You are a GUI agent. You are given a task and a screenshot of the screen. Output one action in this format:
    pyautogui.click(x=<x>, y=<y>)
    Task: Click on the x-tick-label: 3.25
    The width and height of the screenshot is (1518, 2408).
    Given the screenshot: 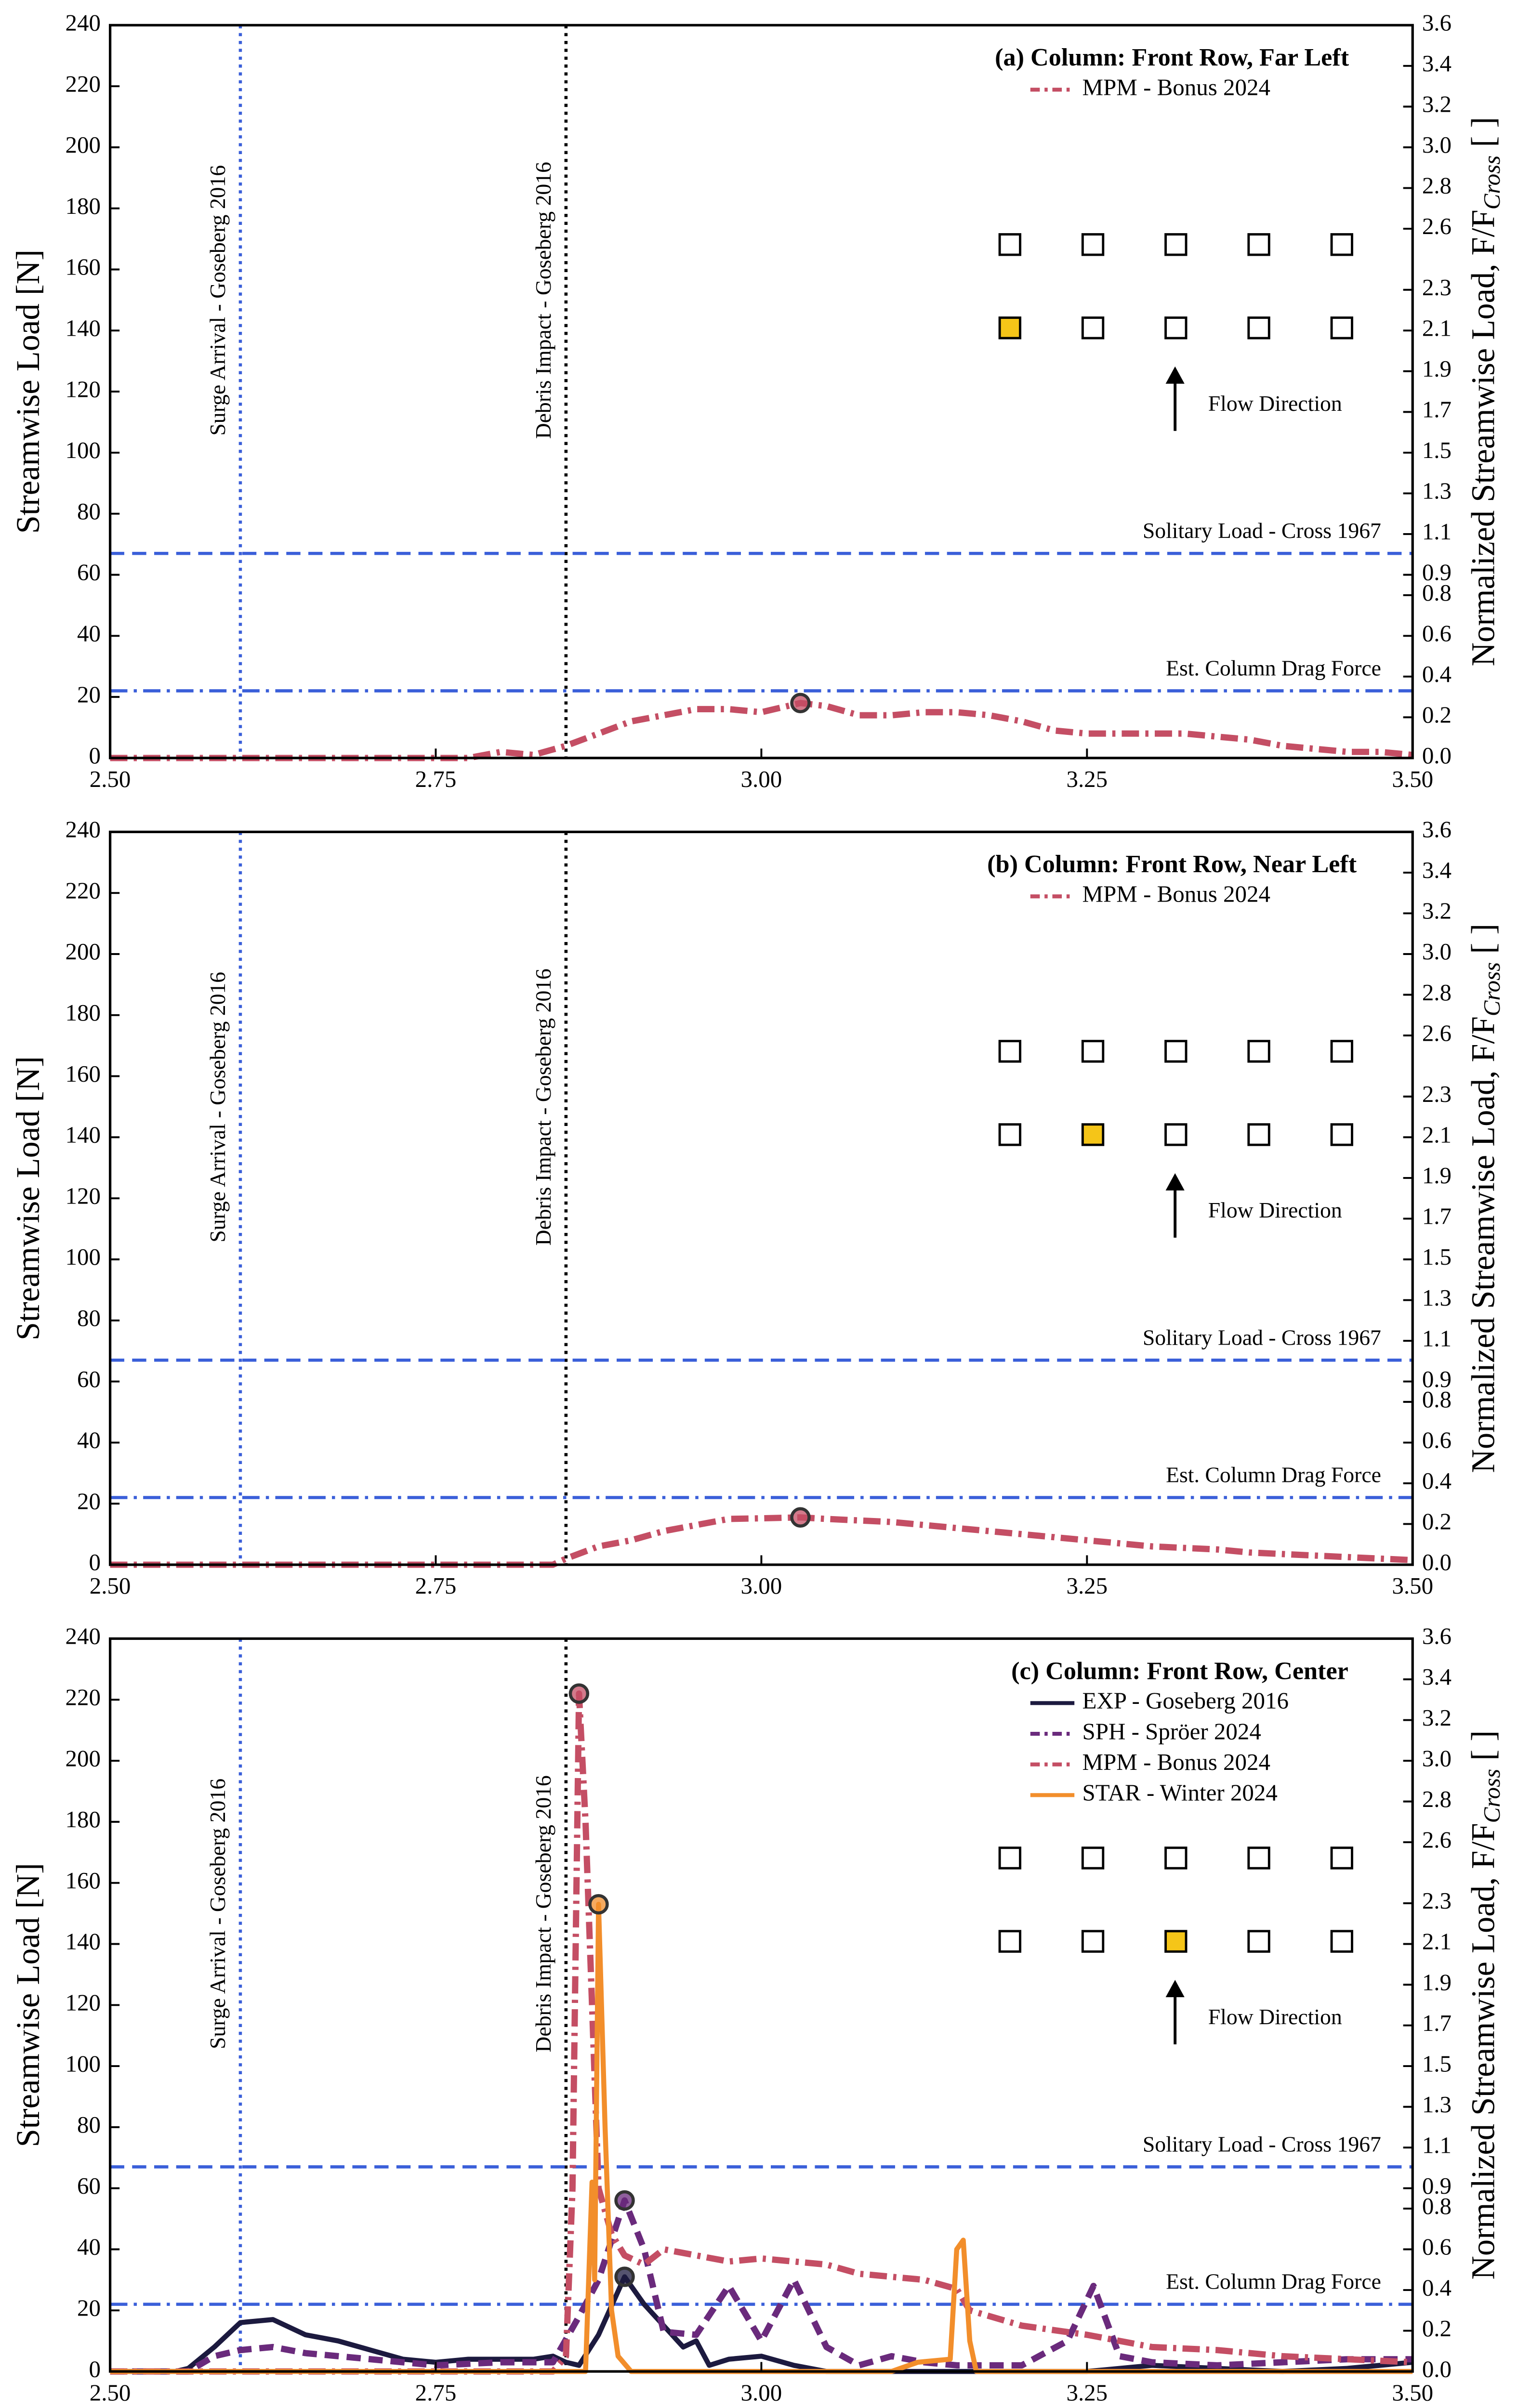 What is the action you would take?
    pyautogui.click(x=1087, y=779)
    